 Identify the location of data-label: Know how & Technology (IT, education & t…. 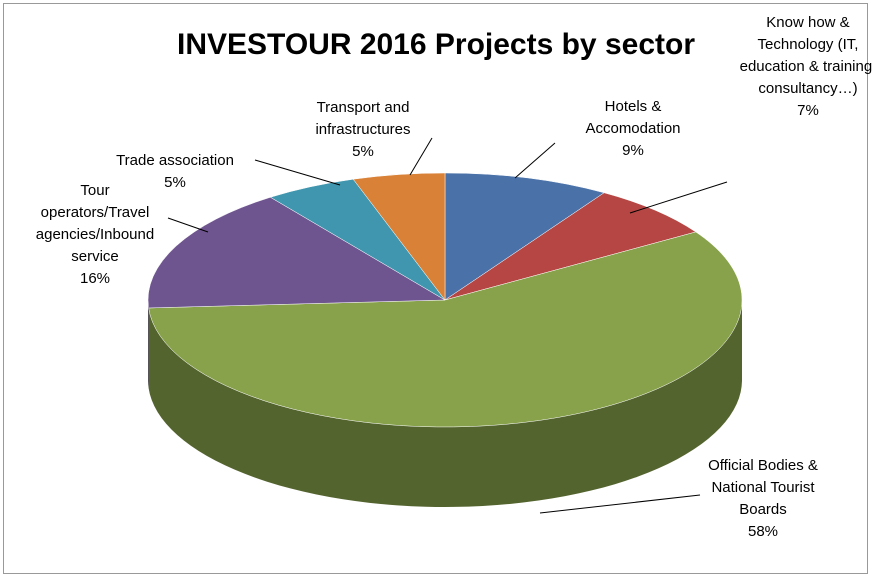
(805, 67).